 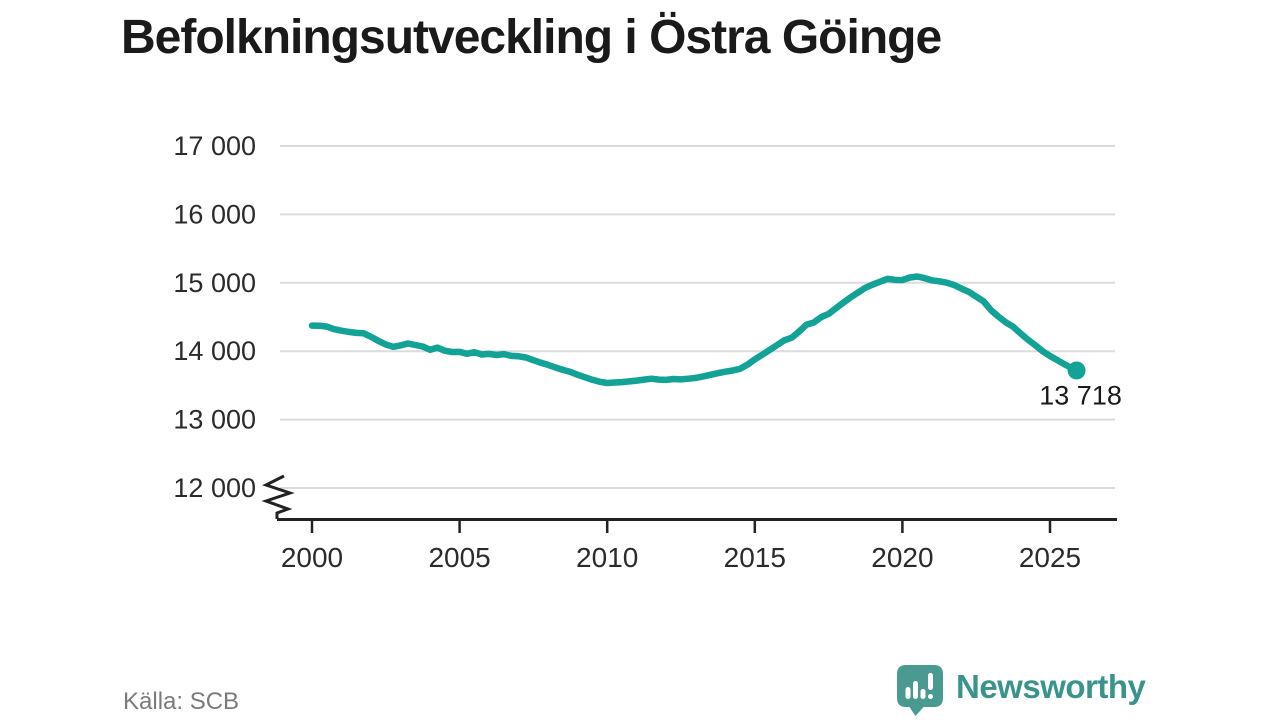 I want to click on x-tick-label: 2000, so click(x=312, y=557).